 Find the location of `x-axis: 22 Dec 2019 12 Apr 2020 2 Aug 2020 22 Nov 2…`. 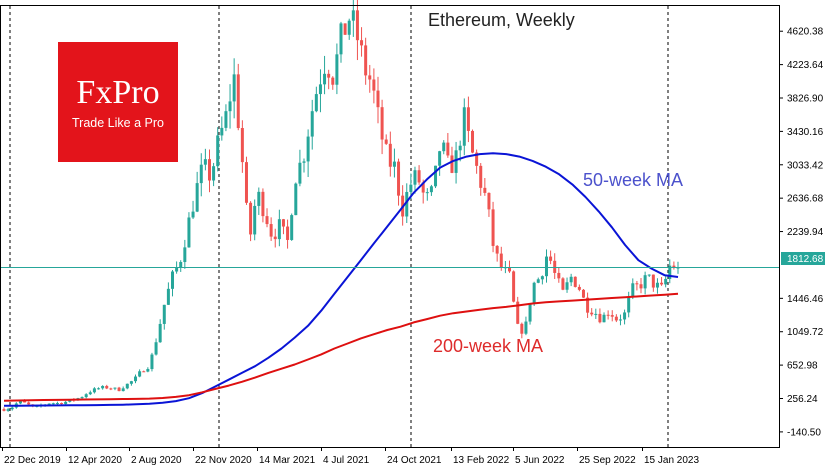

x-axis: 22 Dec 2019 12 Apr 2020 2 Aug 2020 22 Nov 2… is located at coordinates (350, 456).